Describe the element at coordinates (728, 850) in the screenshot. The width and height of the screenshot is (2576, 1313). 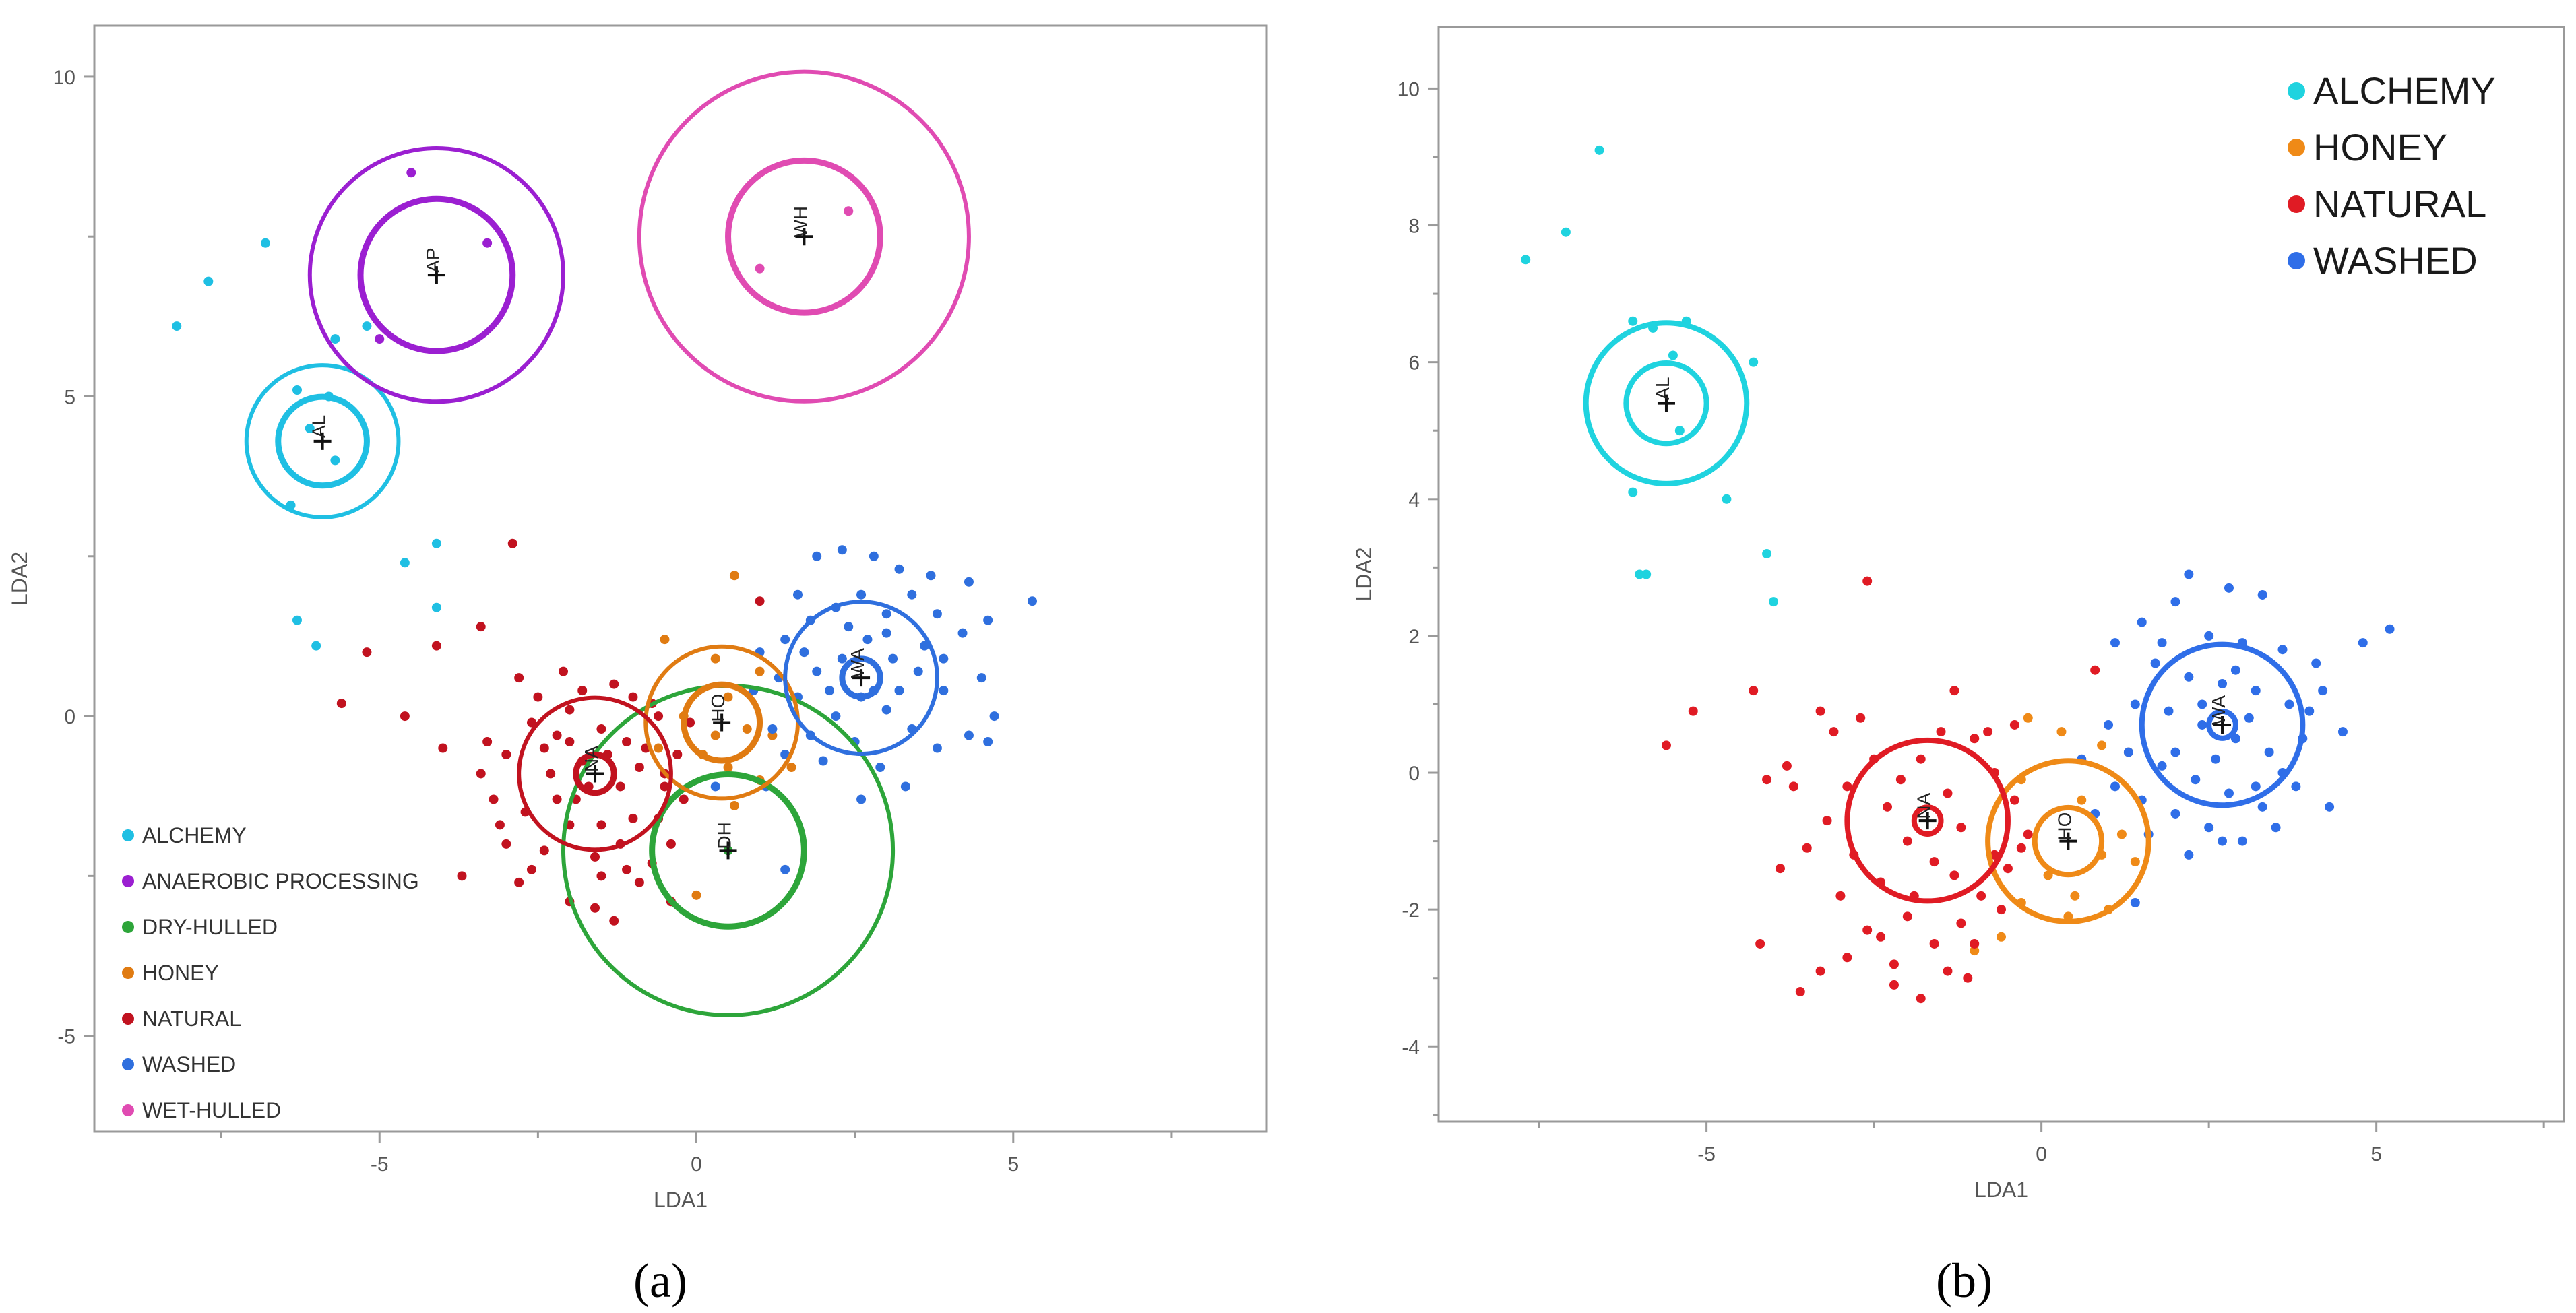
I see `panel-a-centroid-marker-dry-hulled` at that location.